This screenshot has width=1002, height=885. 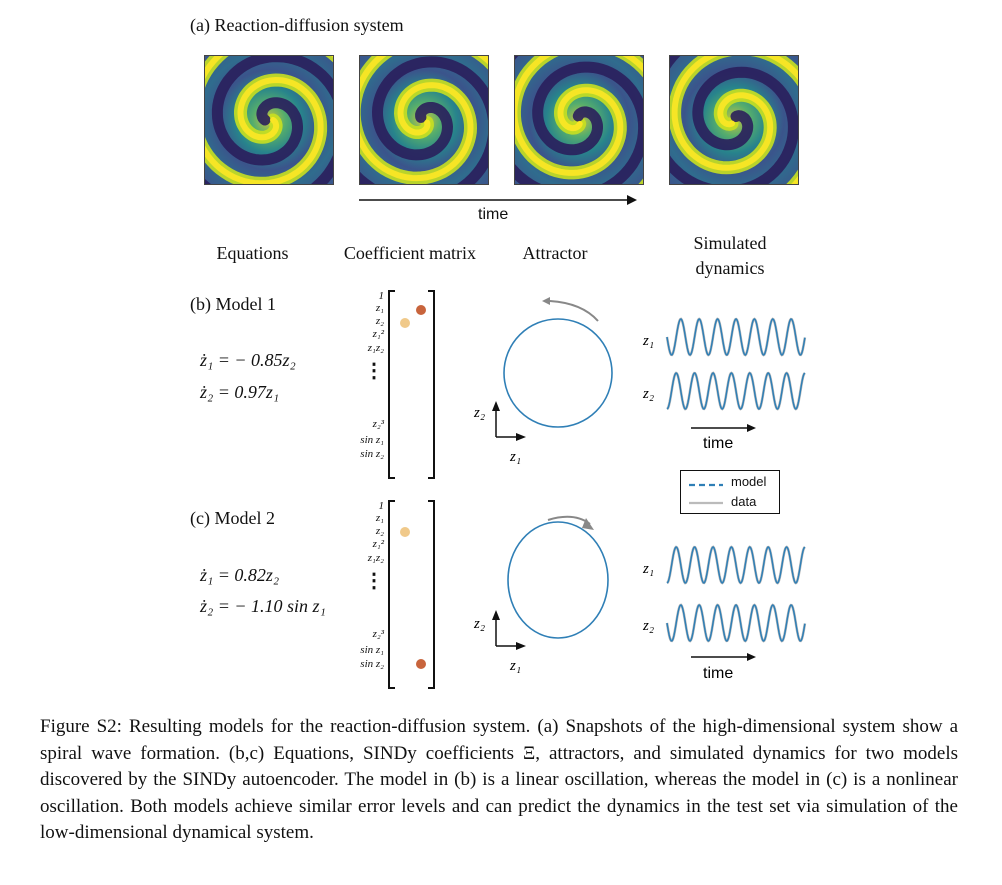 I want to click on time-arrow, so click(x=498, y=200).